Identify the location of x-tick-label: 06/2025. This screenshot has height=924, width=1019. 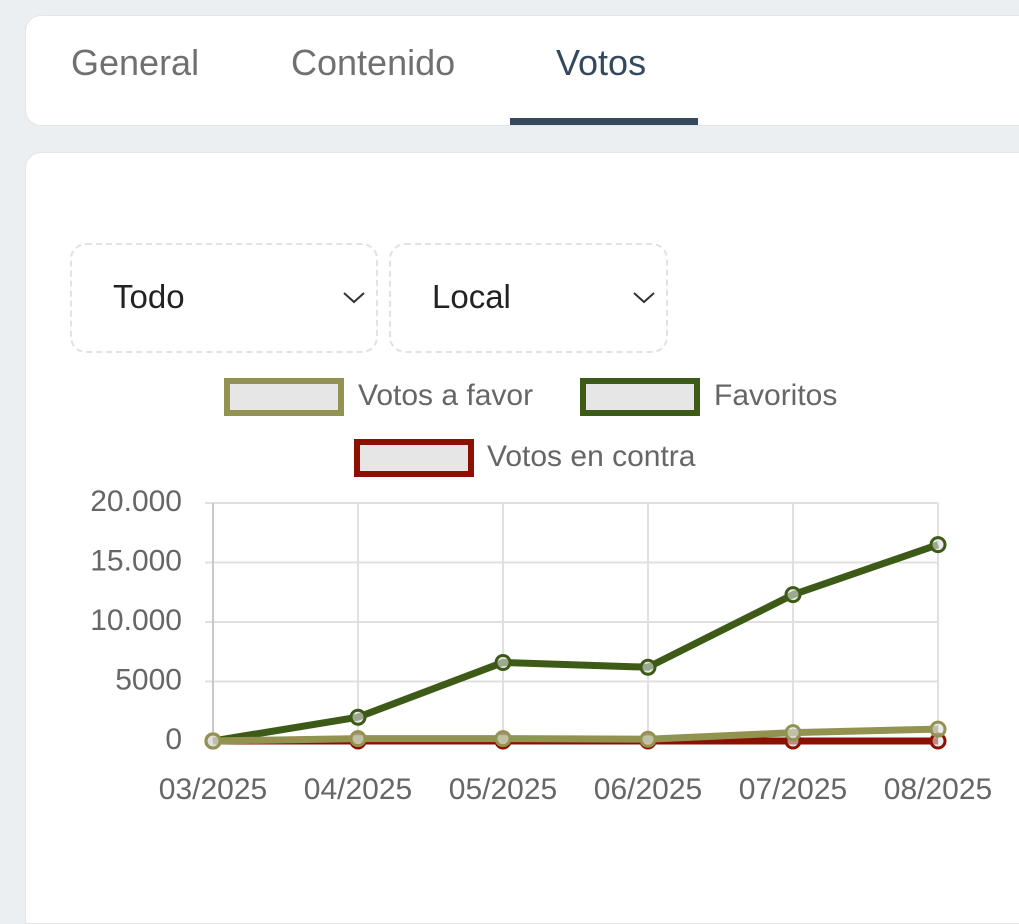
(648, 789).